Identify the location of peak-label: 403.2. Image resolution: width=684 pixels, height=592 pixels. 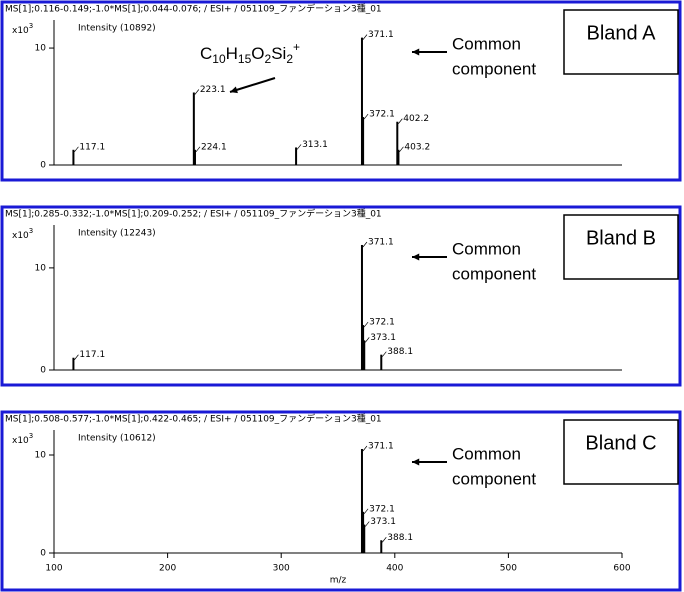
(417, 147).